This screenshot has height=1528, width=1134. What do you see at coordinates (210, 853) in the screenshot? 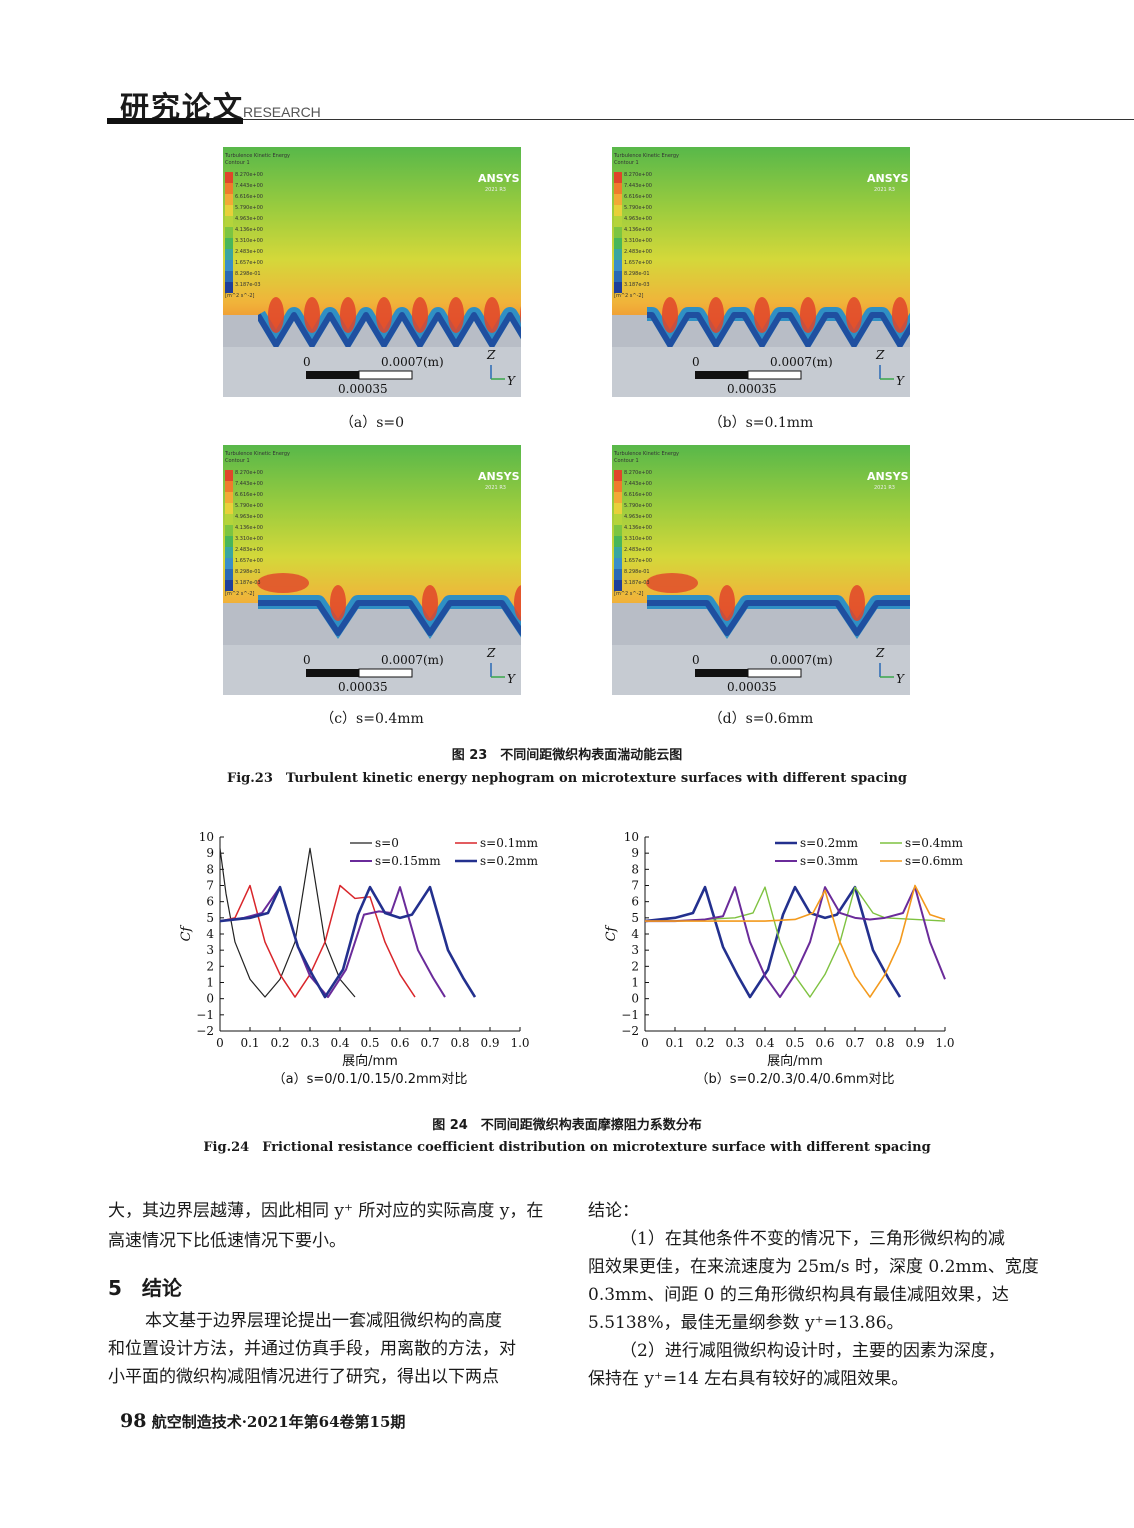
I see `y-tick-label: 9` at bounding box center [210, 853].